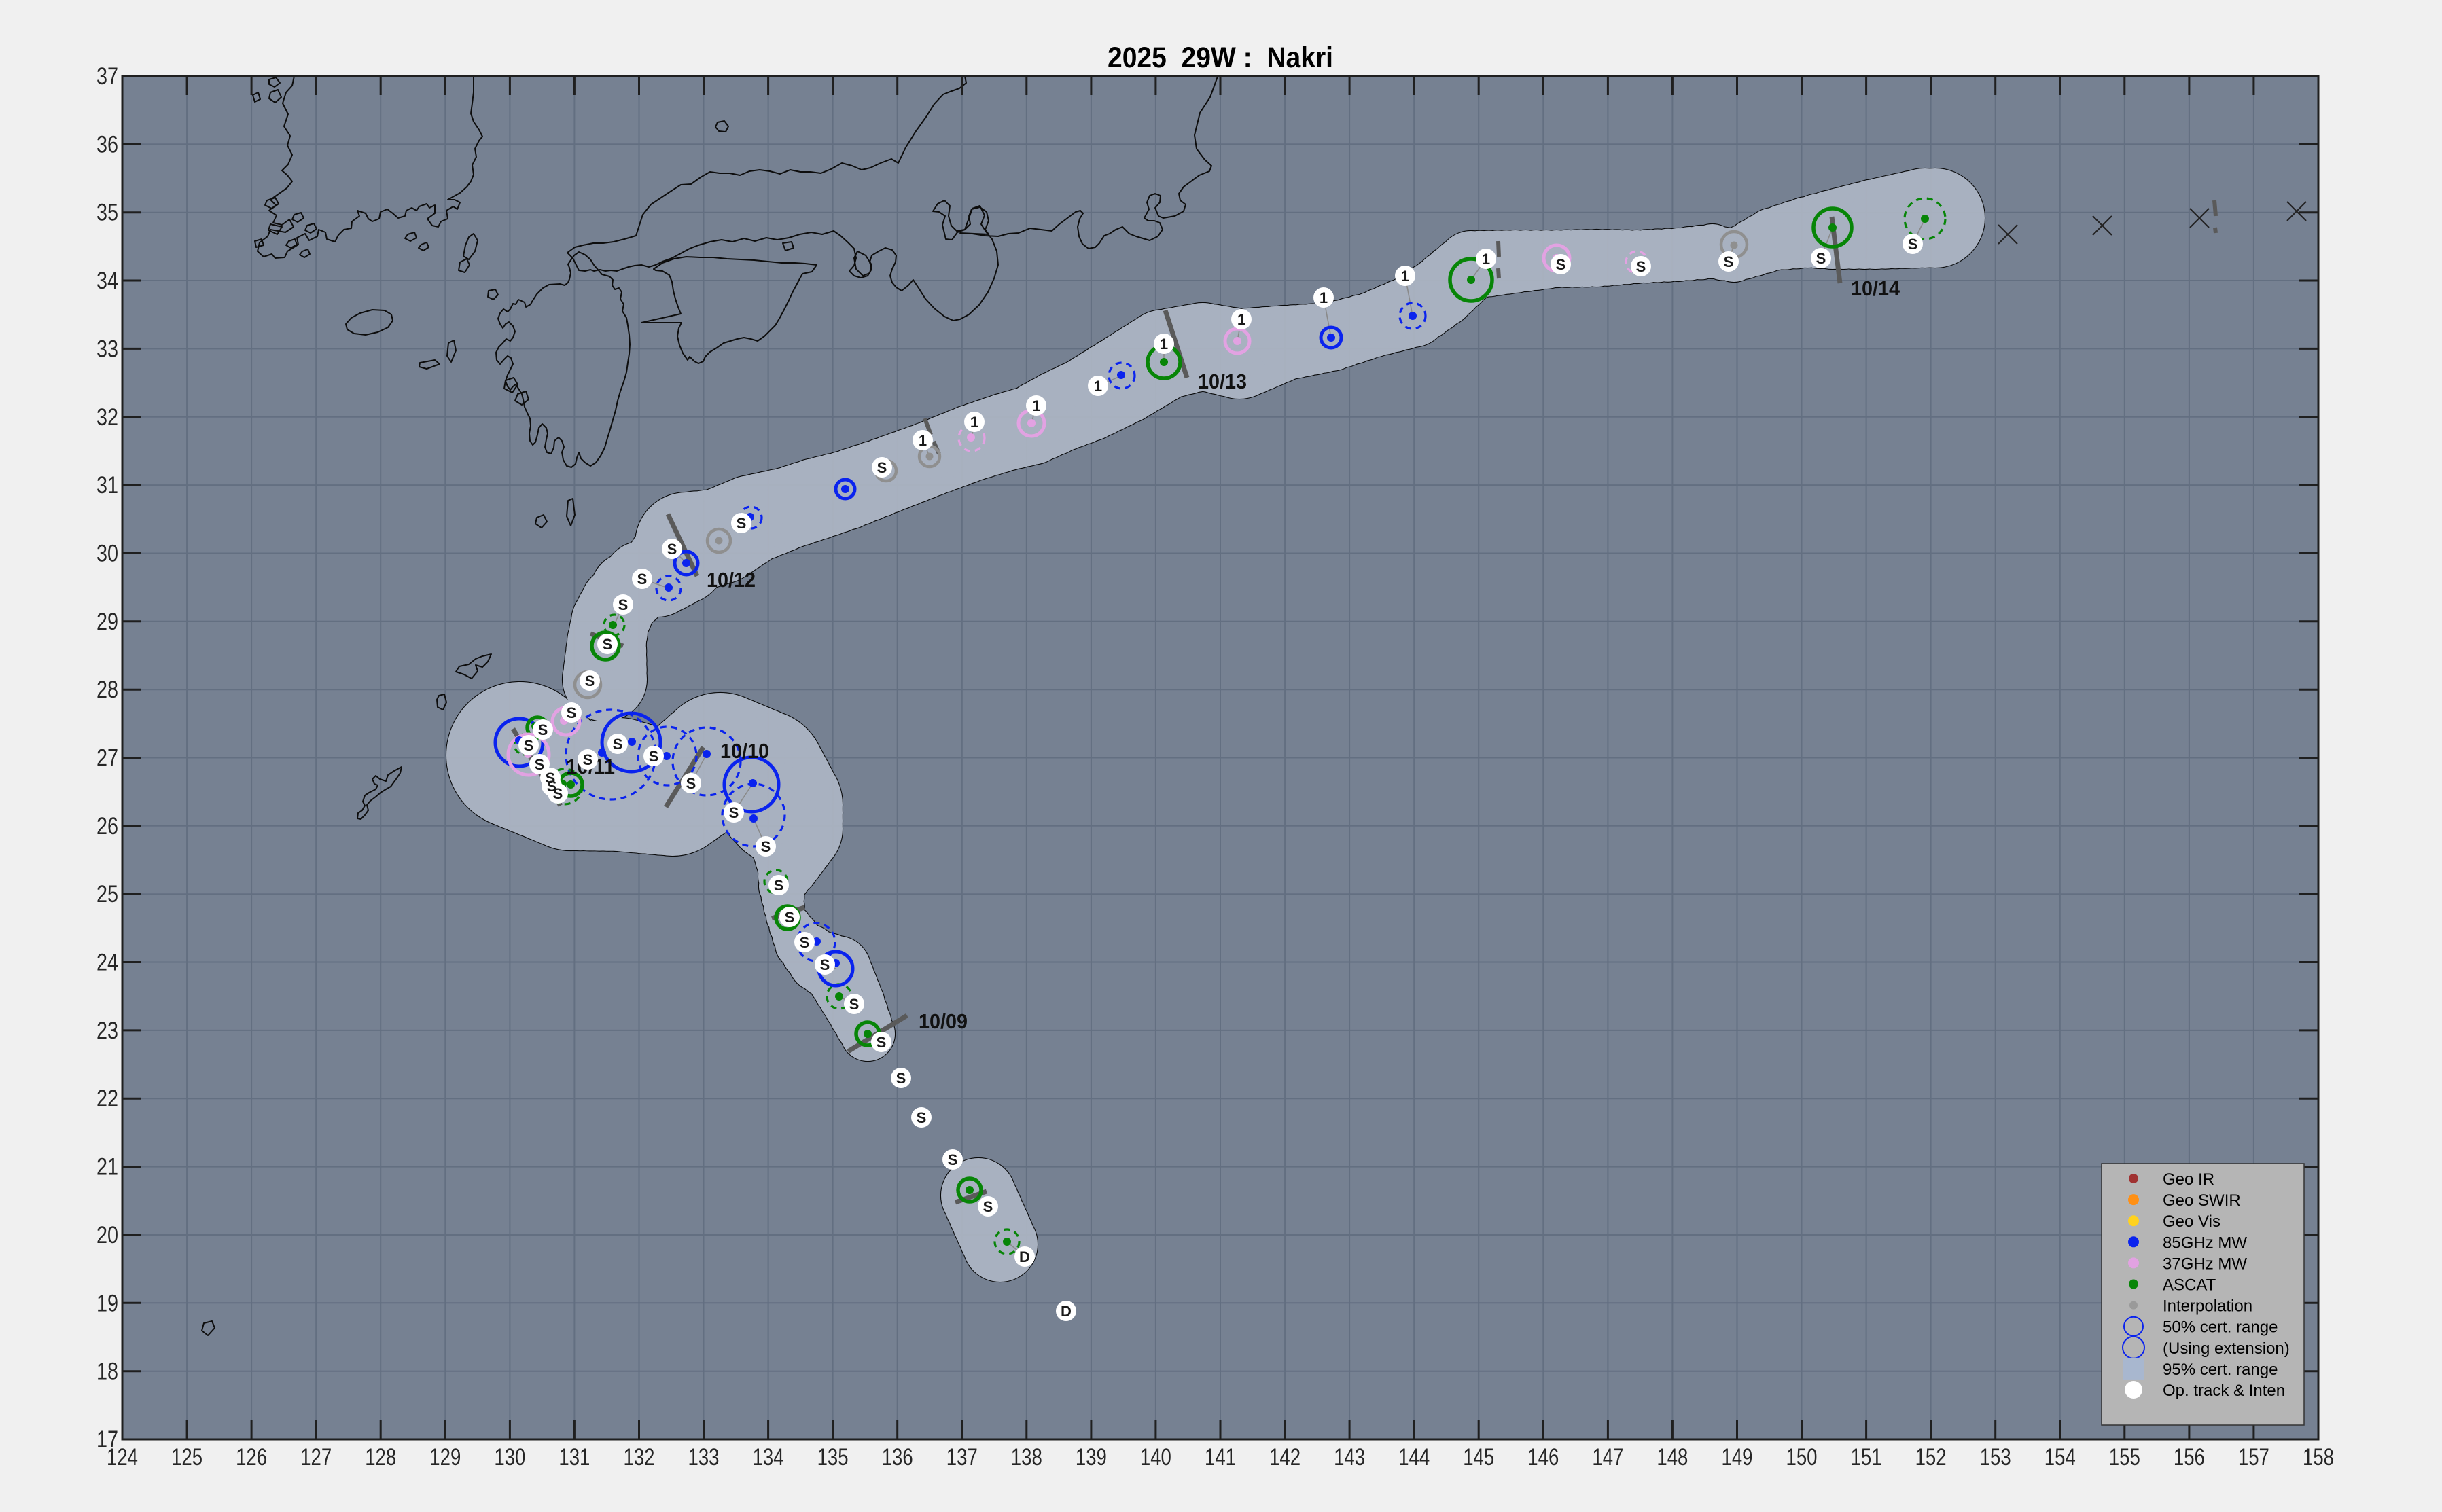  What do you see at coordinates (380, 1457) in the screenshot?
I see `svg-text: 128` at bounding box center [380, 1457].